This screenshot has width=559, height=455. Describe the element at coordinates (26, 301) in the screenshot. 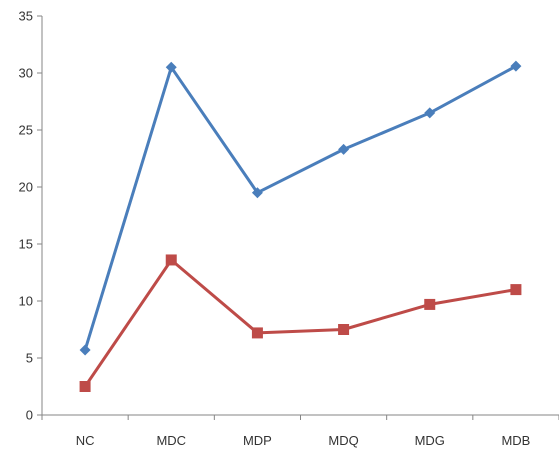

I see `y-tick-label-10: 10` at that location.